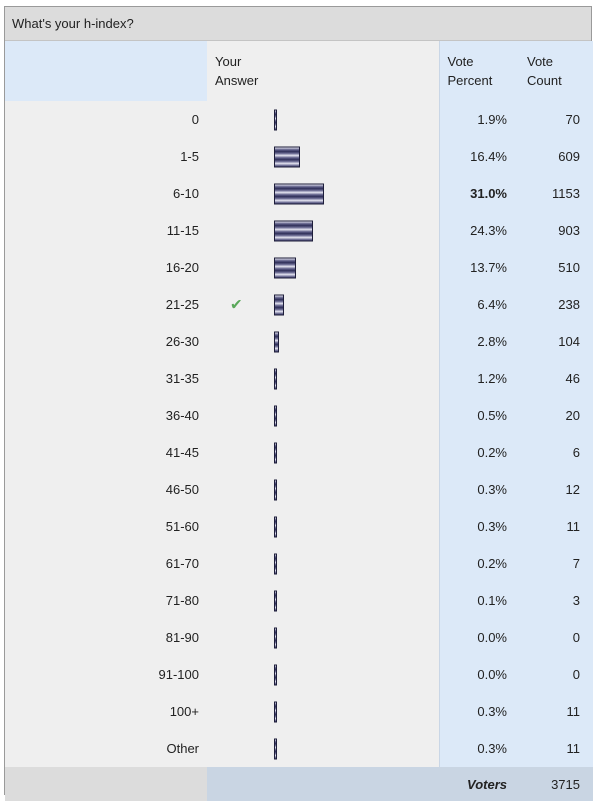  I want to click on result-row: 11-15 24.3% 903, so click(299, 230).